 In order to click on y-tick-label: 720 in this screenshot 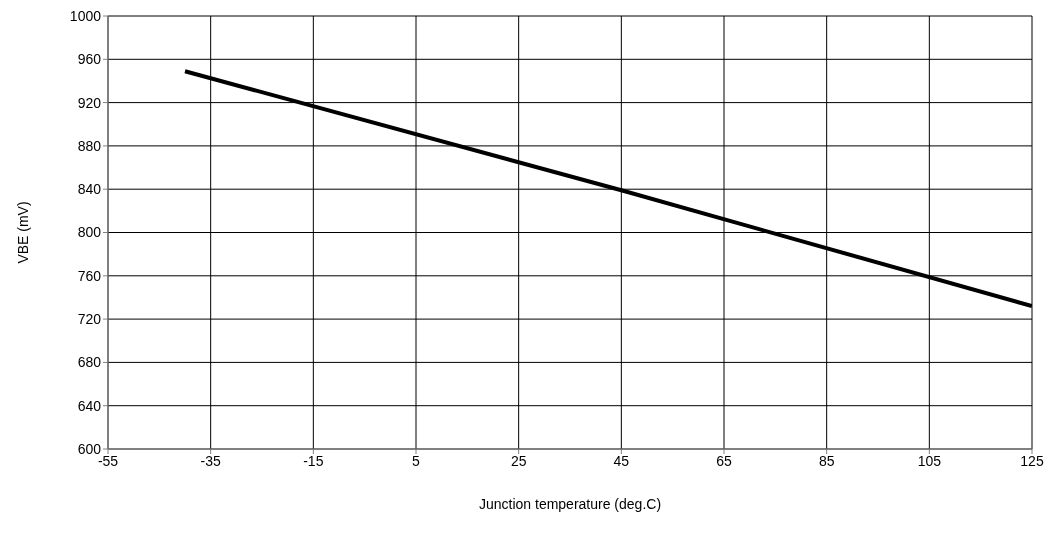, I will do `click(89, 319)`.